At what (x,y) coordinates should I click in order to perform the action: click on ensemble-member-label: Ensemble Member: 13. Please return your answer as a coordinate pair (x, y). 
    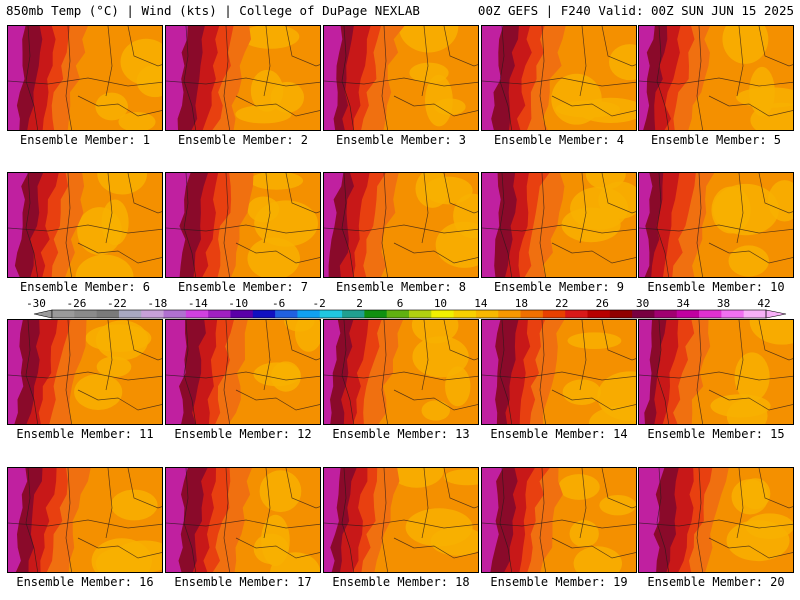
    Looking at the image, I should click on (401, 434).